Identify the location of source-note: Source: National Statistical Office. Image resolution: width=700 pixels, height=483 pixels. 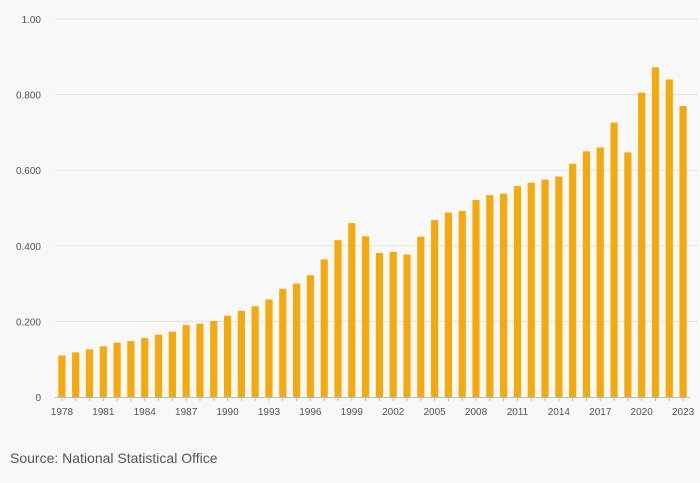
(114, 458).